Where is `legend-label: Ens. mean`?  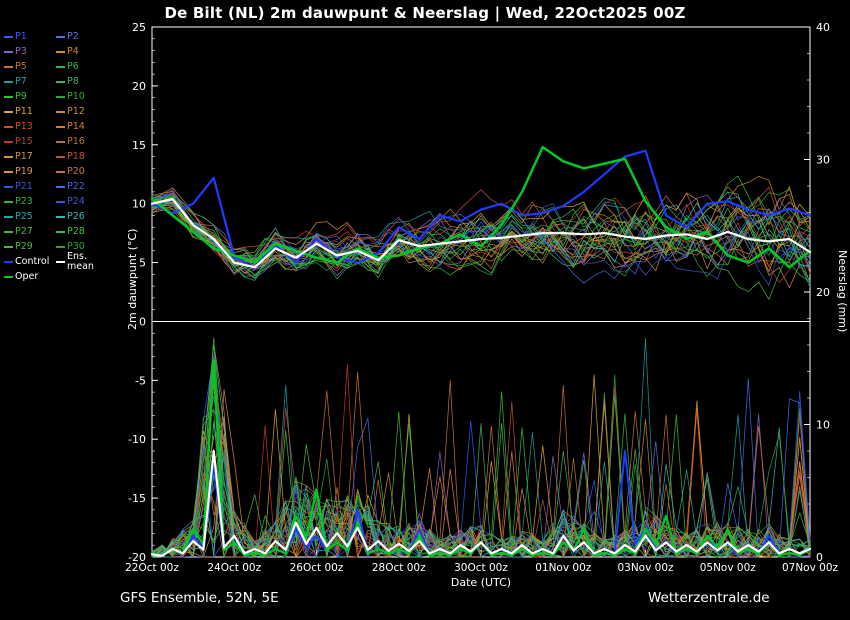 legend-label: Ens. mean is located at coordinates (80, 261).